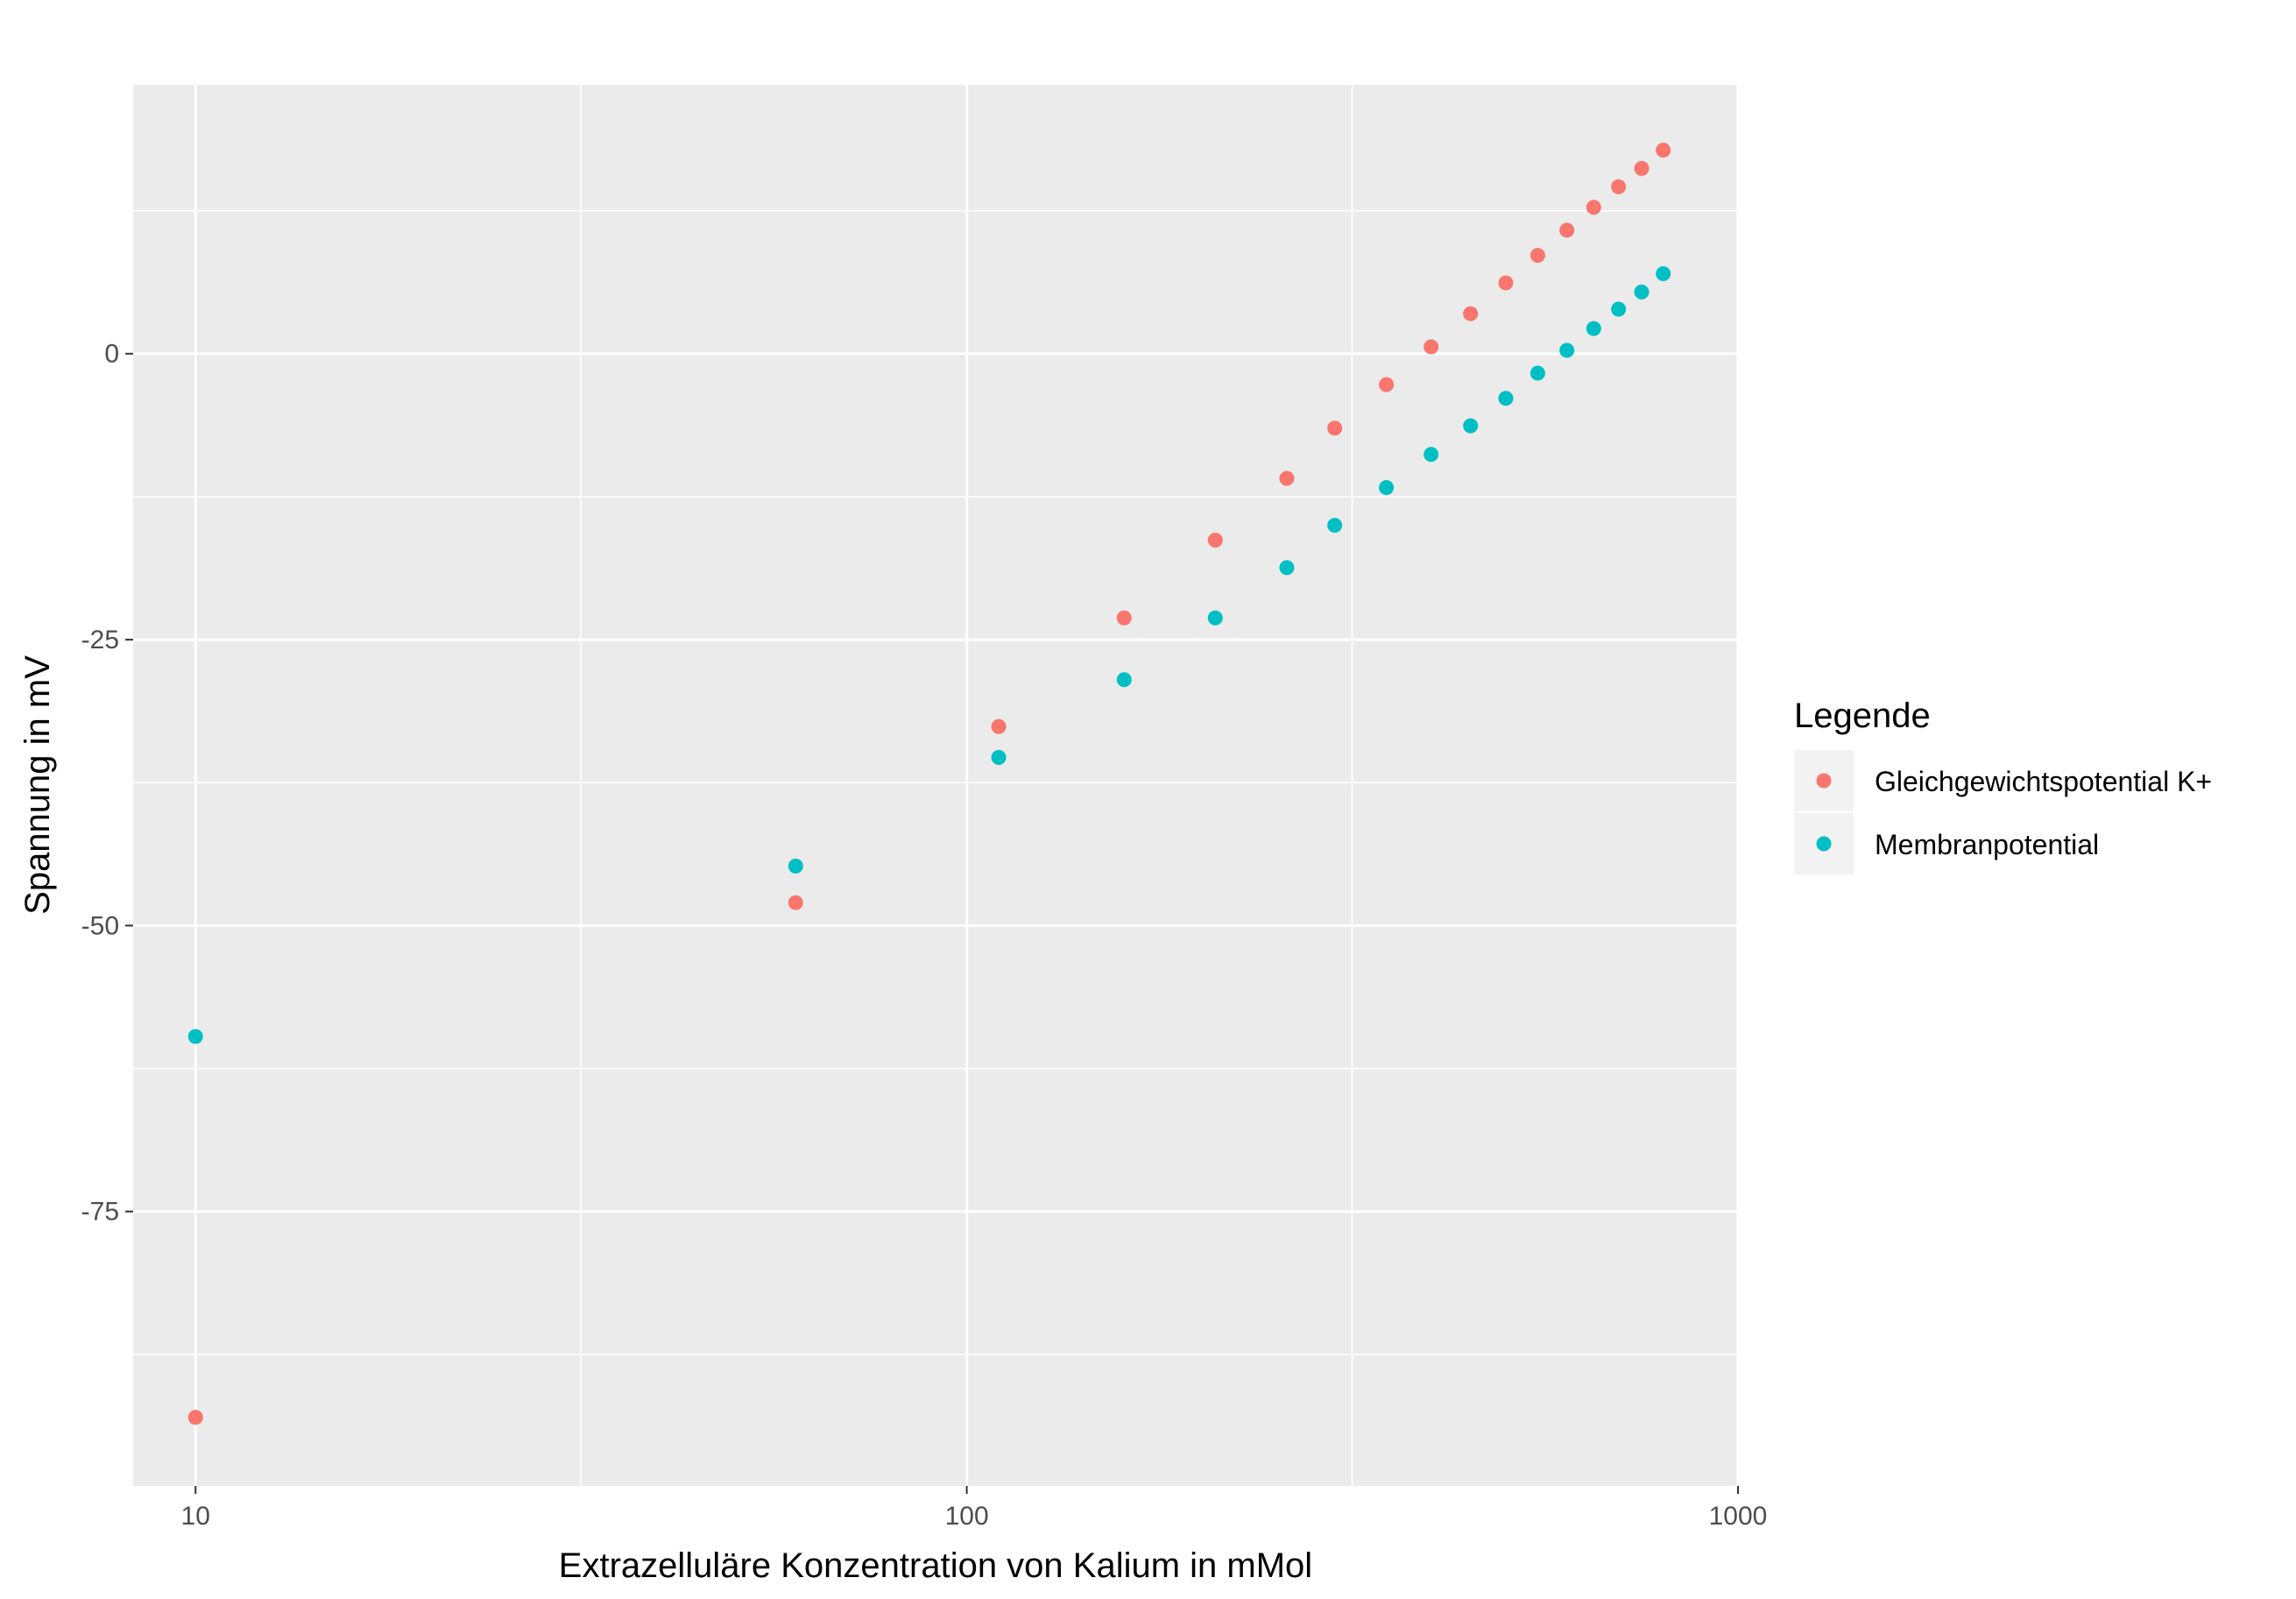 Image resolution: width=2296 pixels, height=1599 pixels. I want to click on x-tick-label: 1000, so click(1738, 1516).